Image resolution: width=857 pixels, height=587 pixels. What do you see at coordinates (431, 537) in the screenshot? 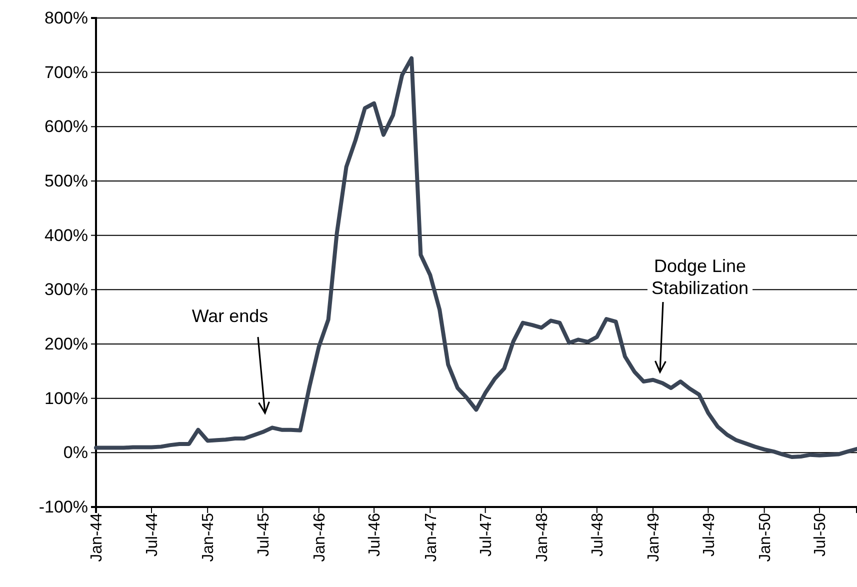
I see `x-tick-label: Jan-47` at bounding box center [431, 537].